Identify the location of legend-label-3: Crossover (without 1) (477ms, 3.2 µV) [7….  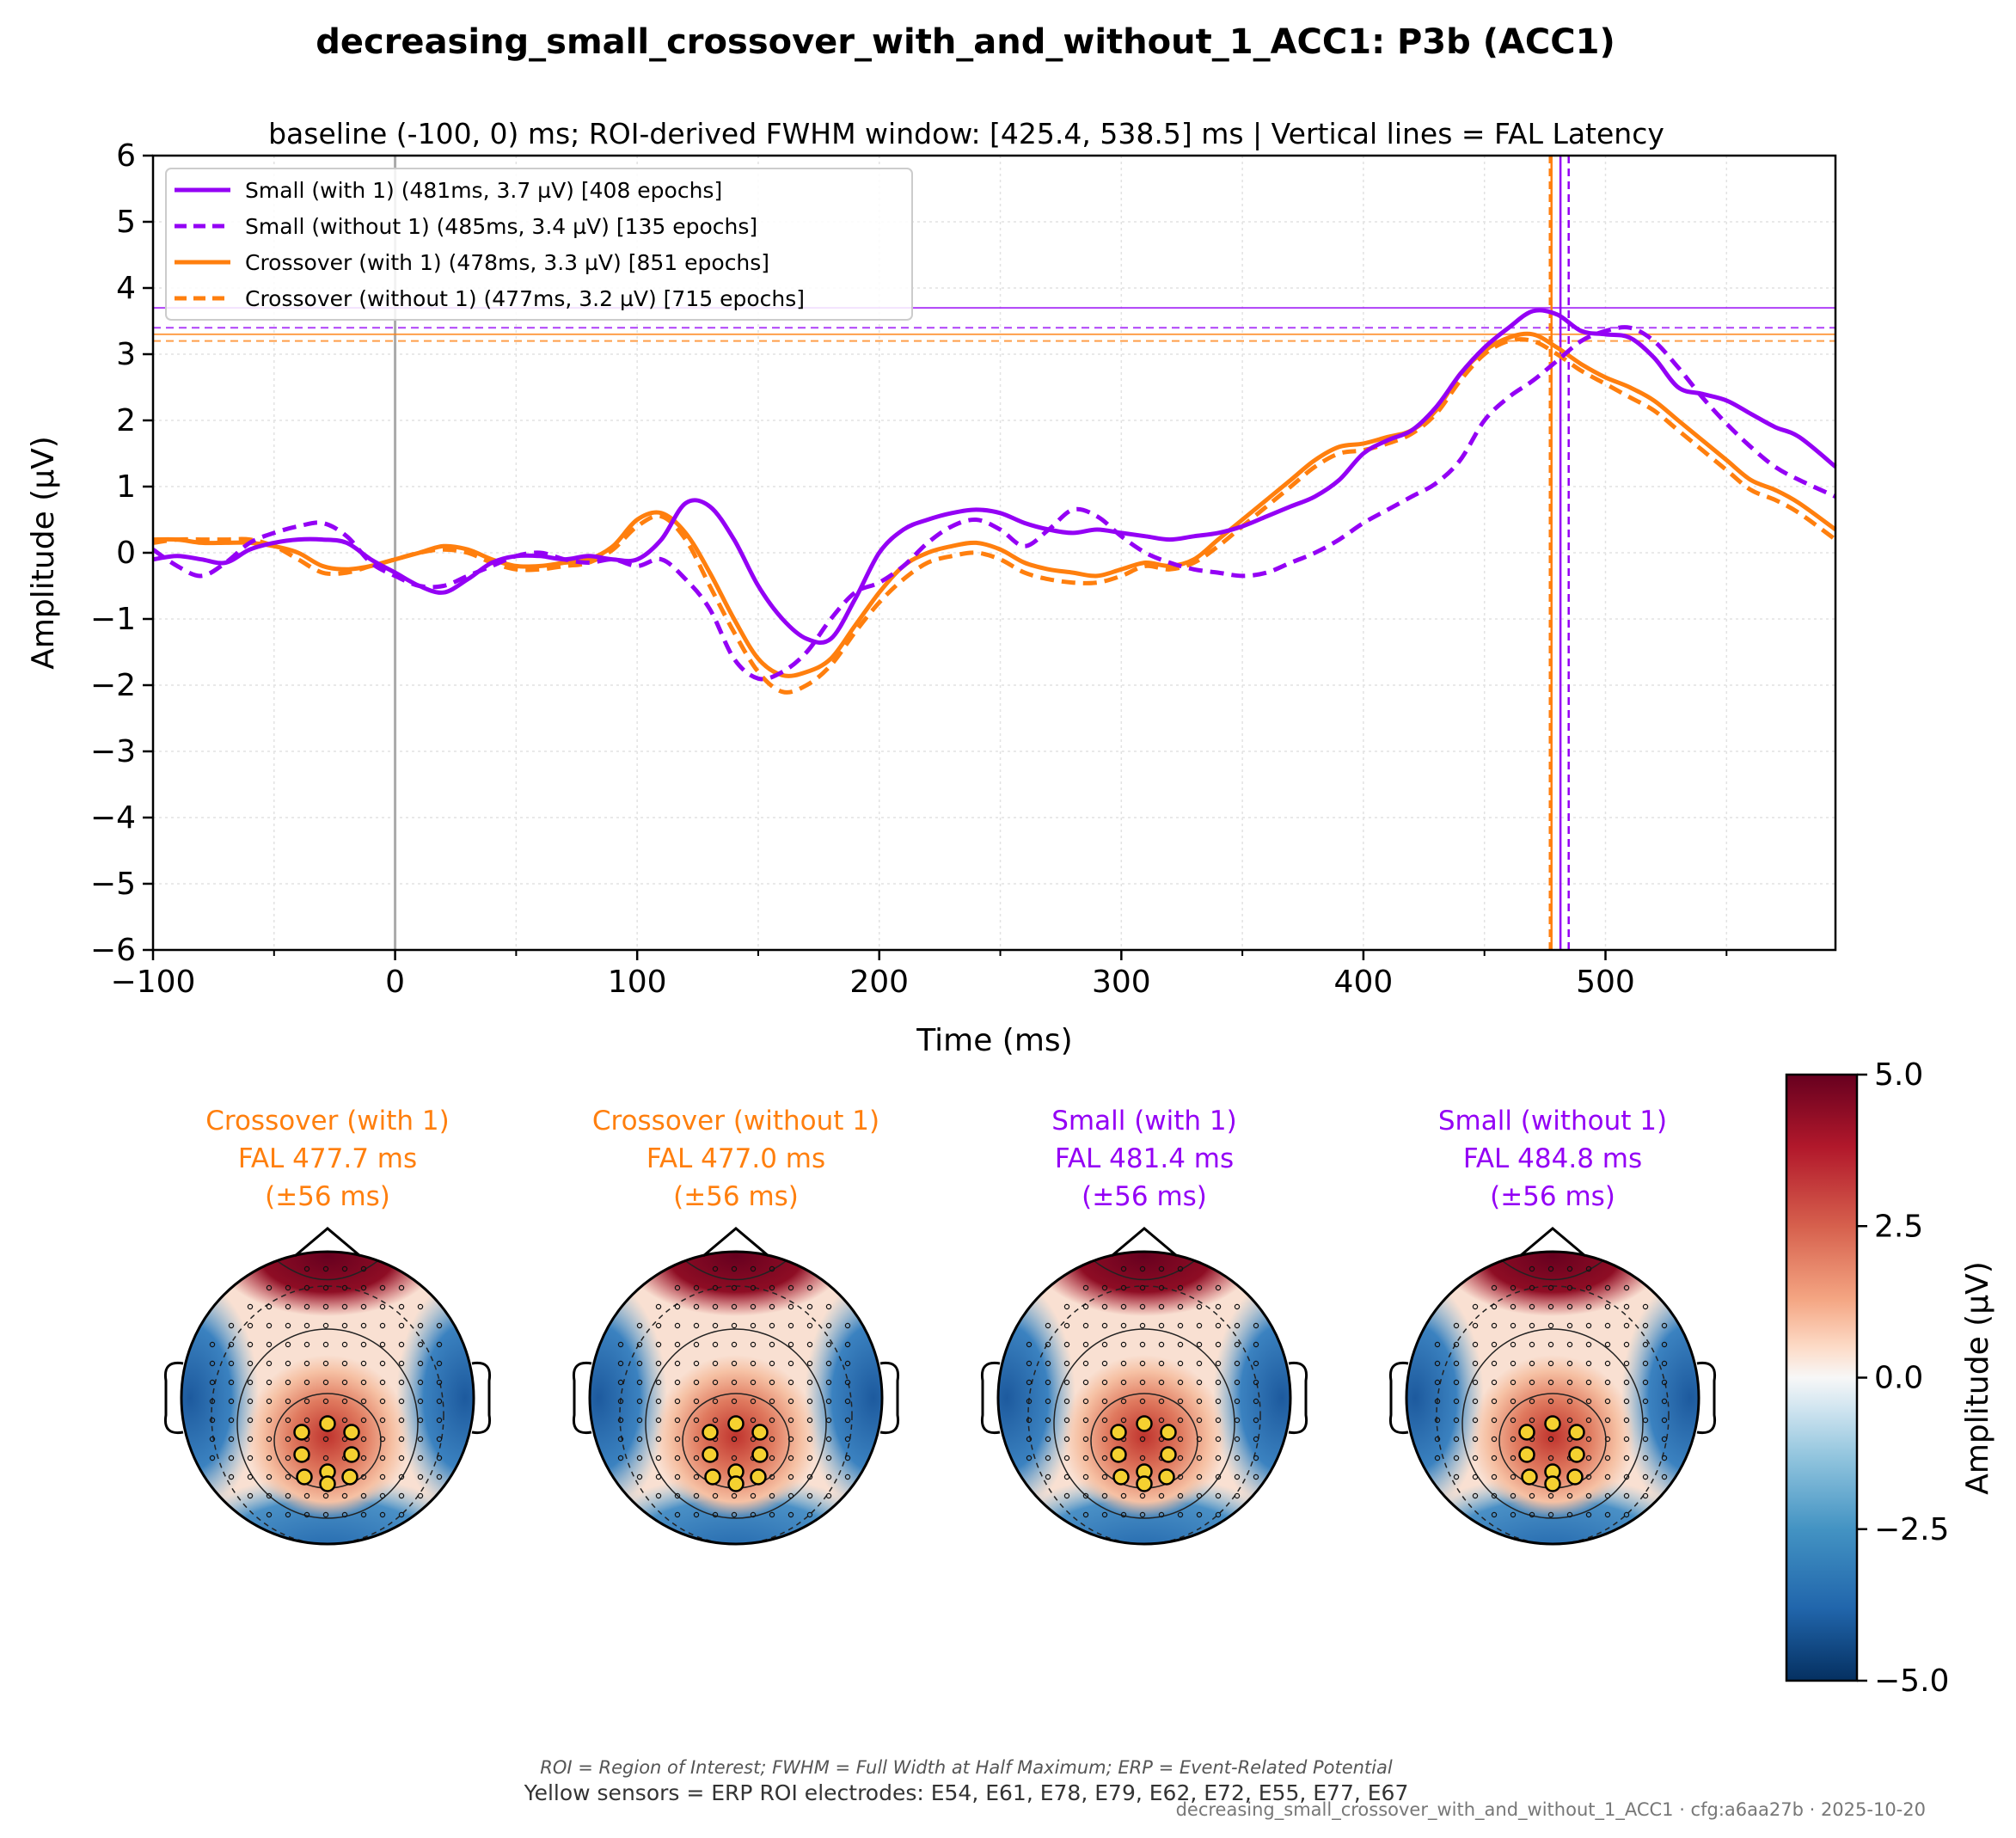
(525, 298).